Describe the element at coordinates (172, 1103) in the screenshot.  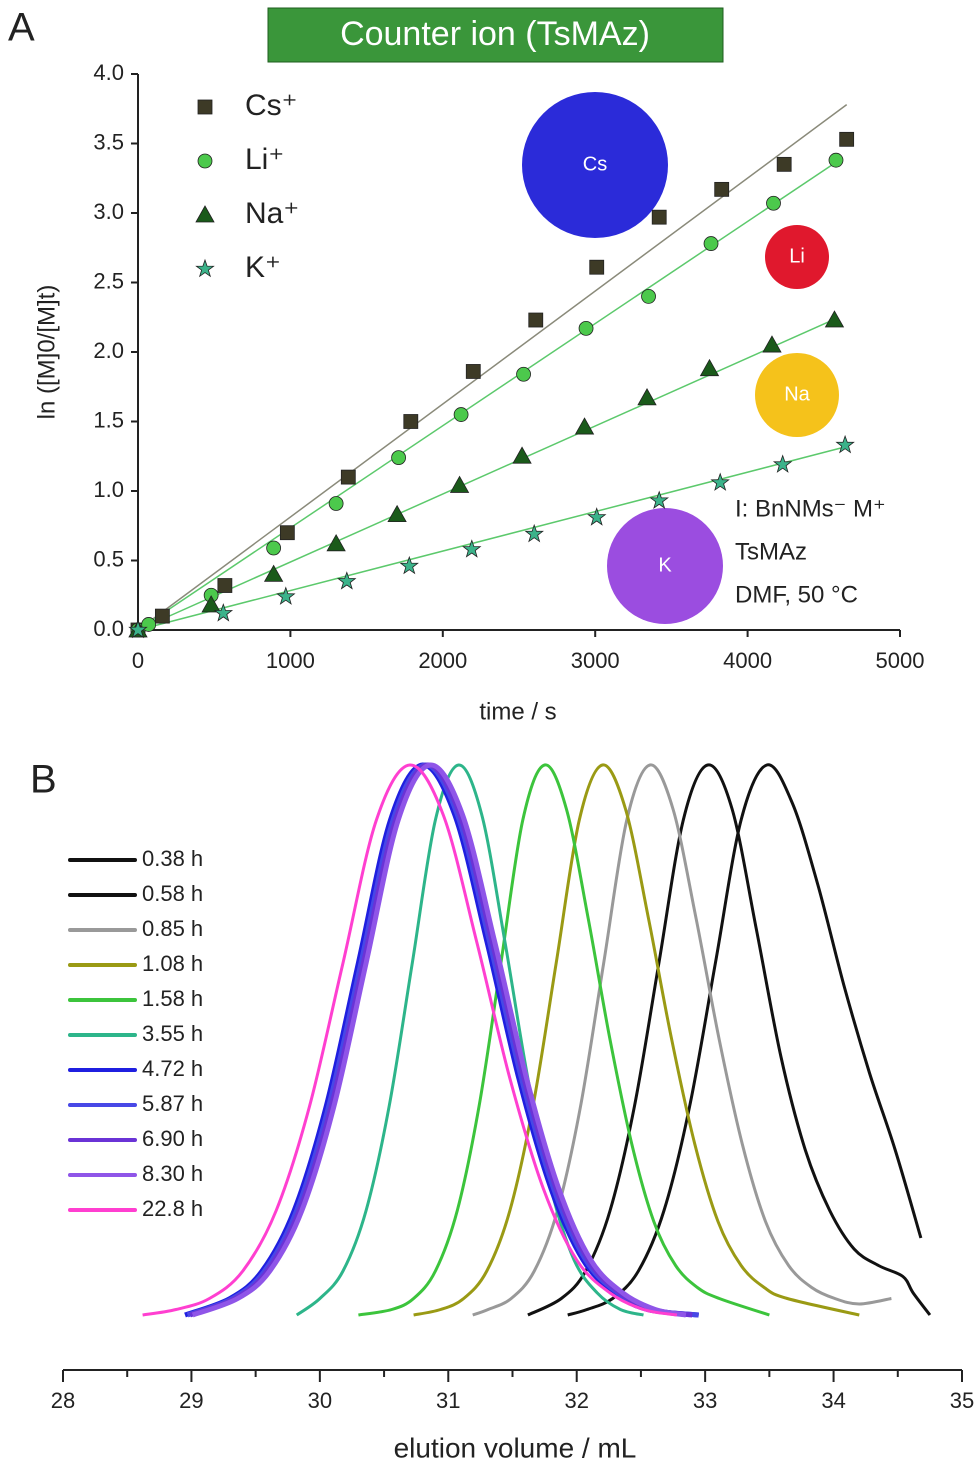
I see `legend-label: 5.87 h` at that location.